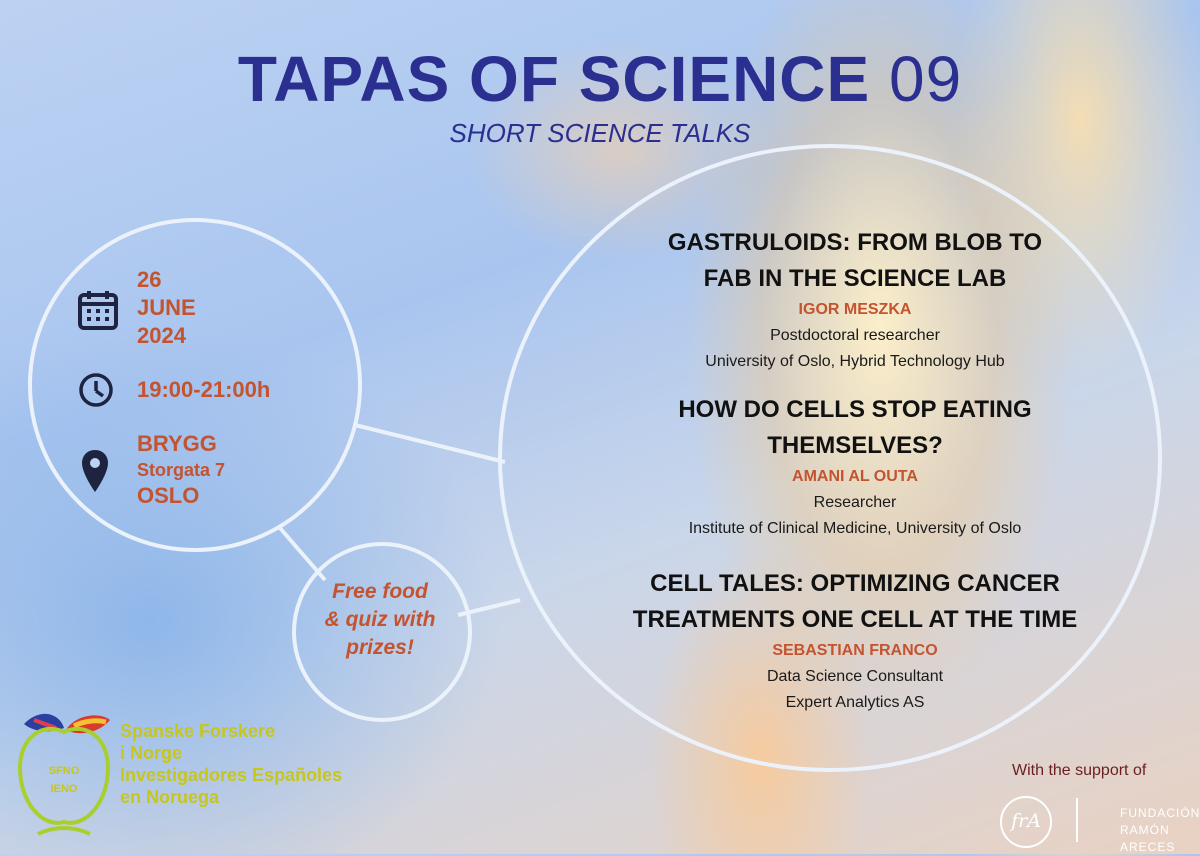 This screenshot has width=1200, height=856. Describe the element at coordinates (64, 771) in the screenshot. I see `logo-text-top: SFNO` at that location.